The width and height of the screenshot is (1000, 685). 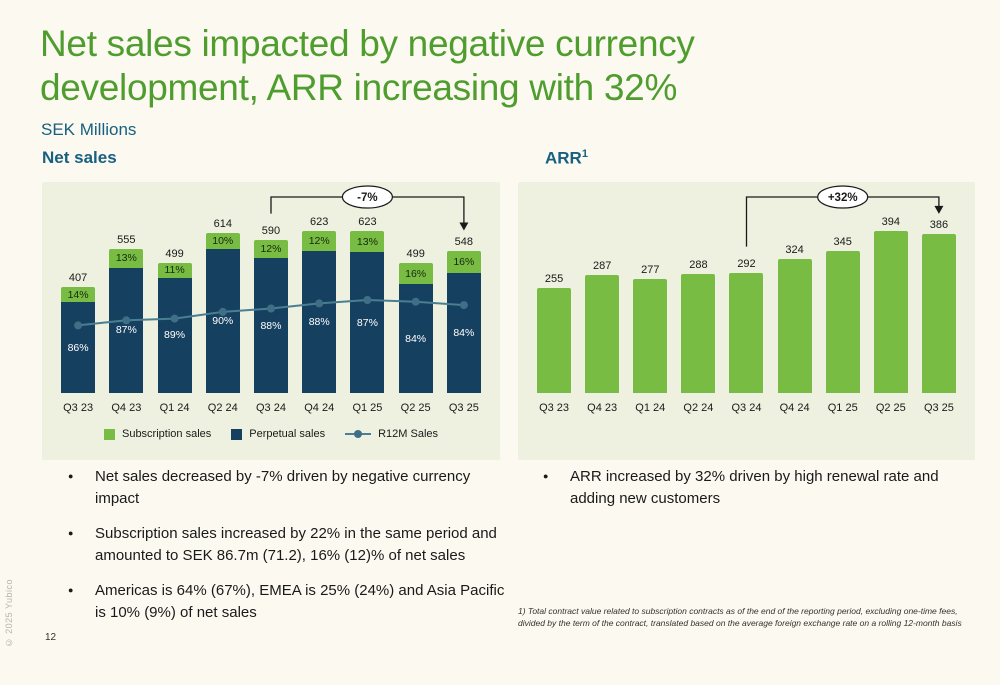 I want to click on bar-column: 394, so click(x=891, y=287).